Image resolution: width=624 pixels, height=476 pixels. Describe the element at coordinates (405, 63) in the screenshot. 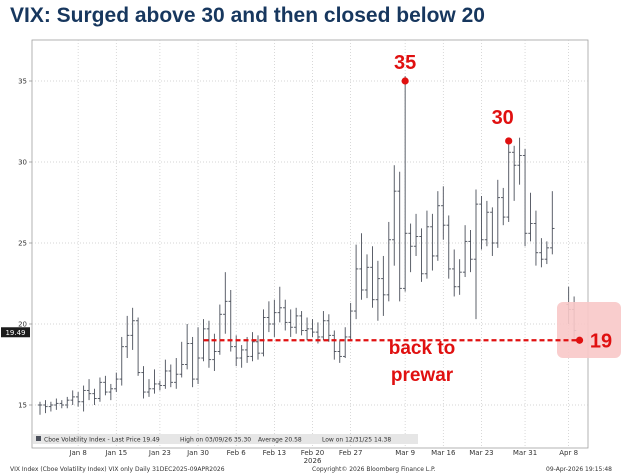

I see `peak-1-label: 35` at that location.